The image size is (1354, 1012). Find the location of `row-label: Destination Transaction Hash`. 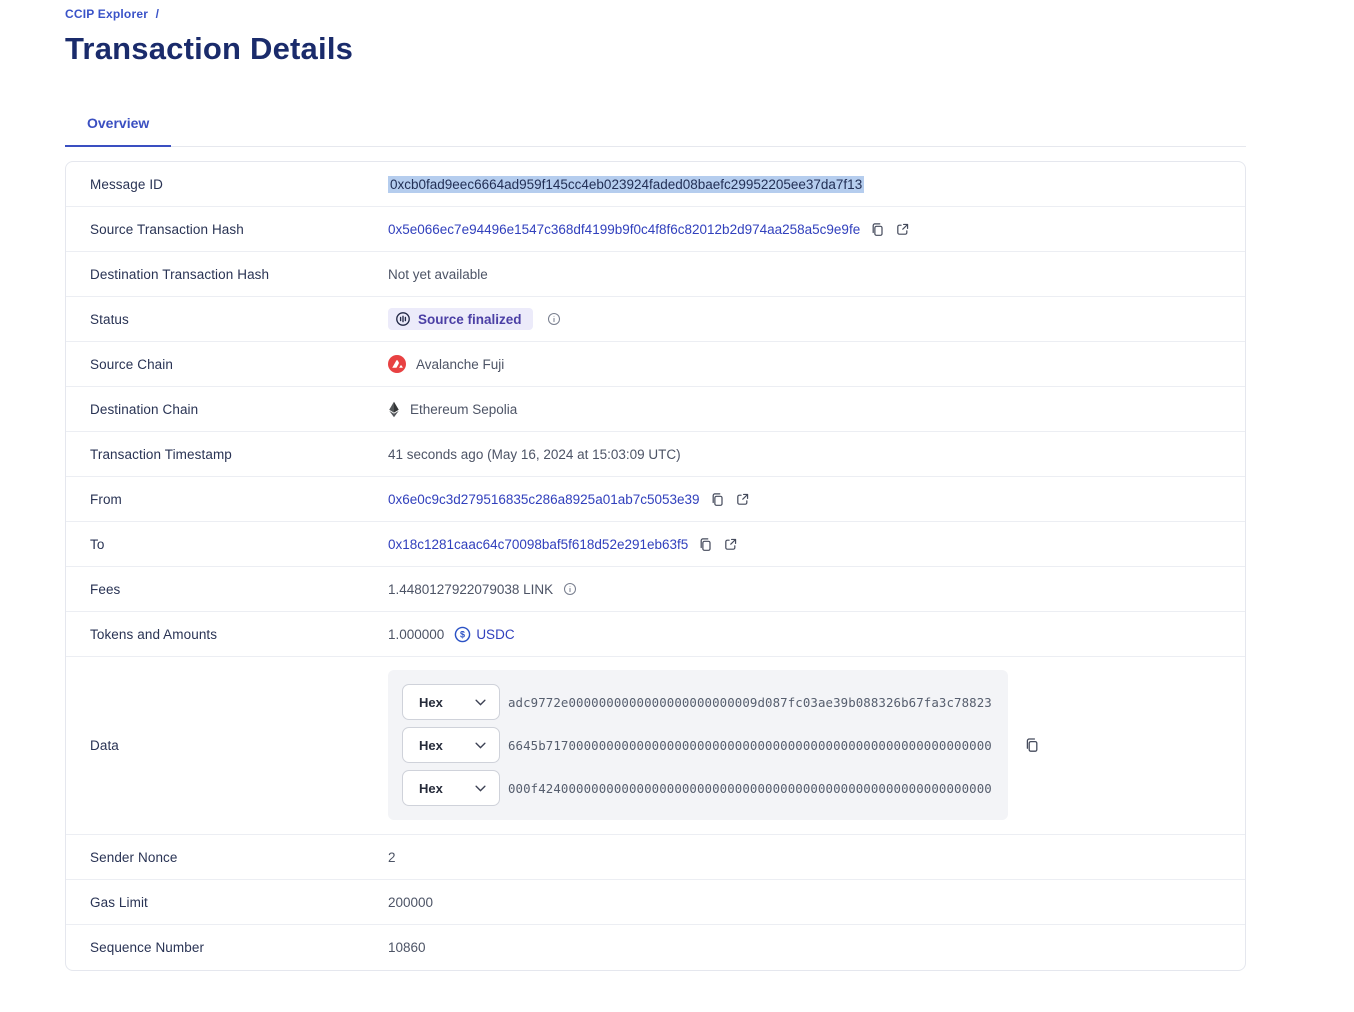

row-label: Destination Transaction Hash is located at coordinates (180, 274).